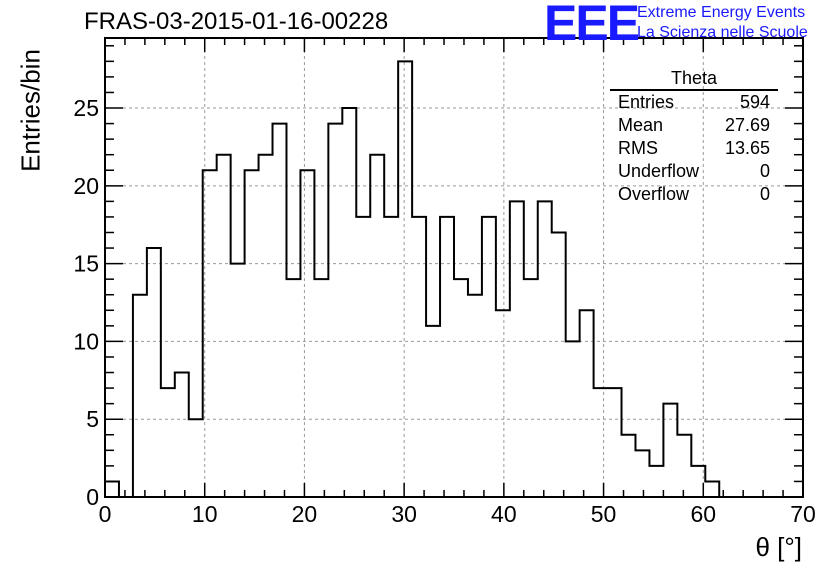 Image resolution: width=836 pixels, height=572 pixels. I want to click on stats-label: Entries, so click(646, 102).